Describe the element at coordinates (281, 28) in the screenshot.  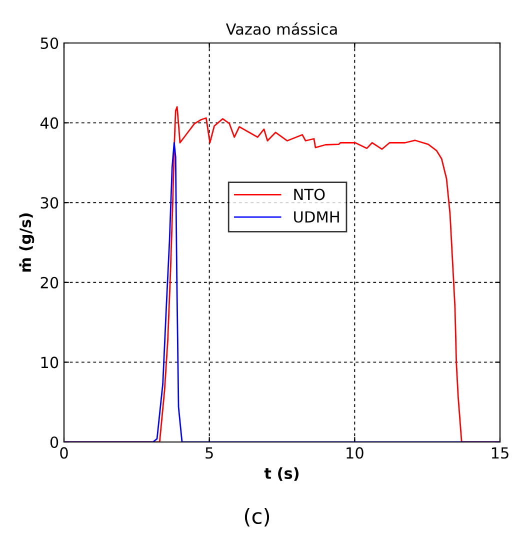
I see `chart-title: Vazao mássica` at that location.